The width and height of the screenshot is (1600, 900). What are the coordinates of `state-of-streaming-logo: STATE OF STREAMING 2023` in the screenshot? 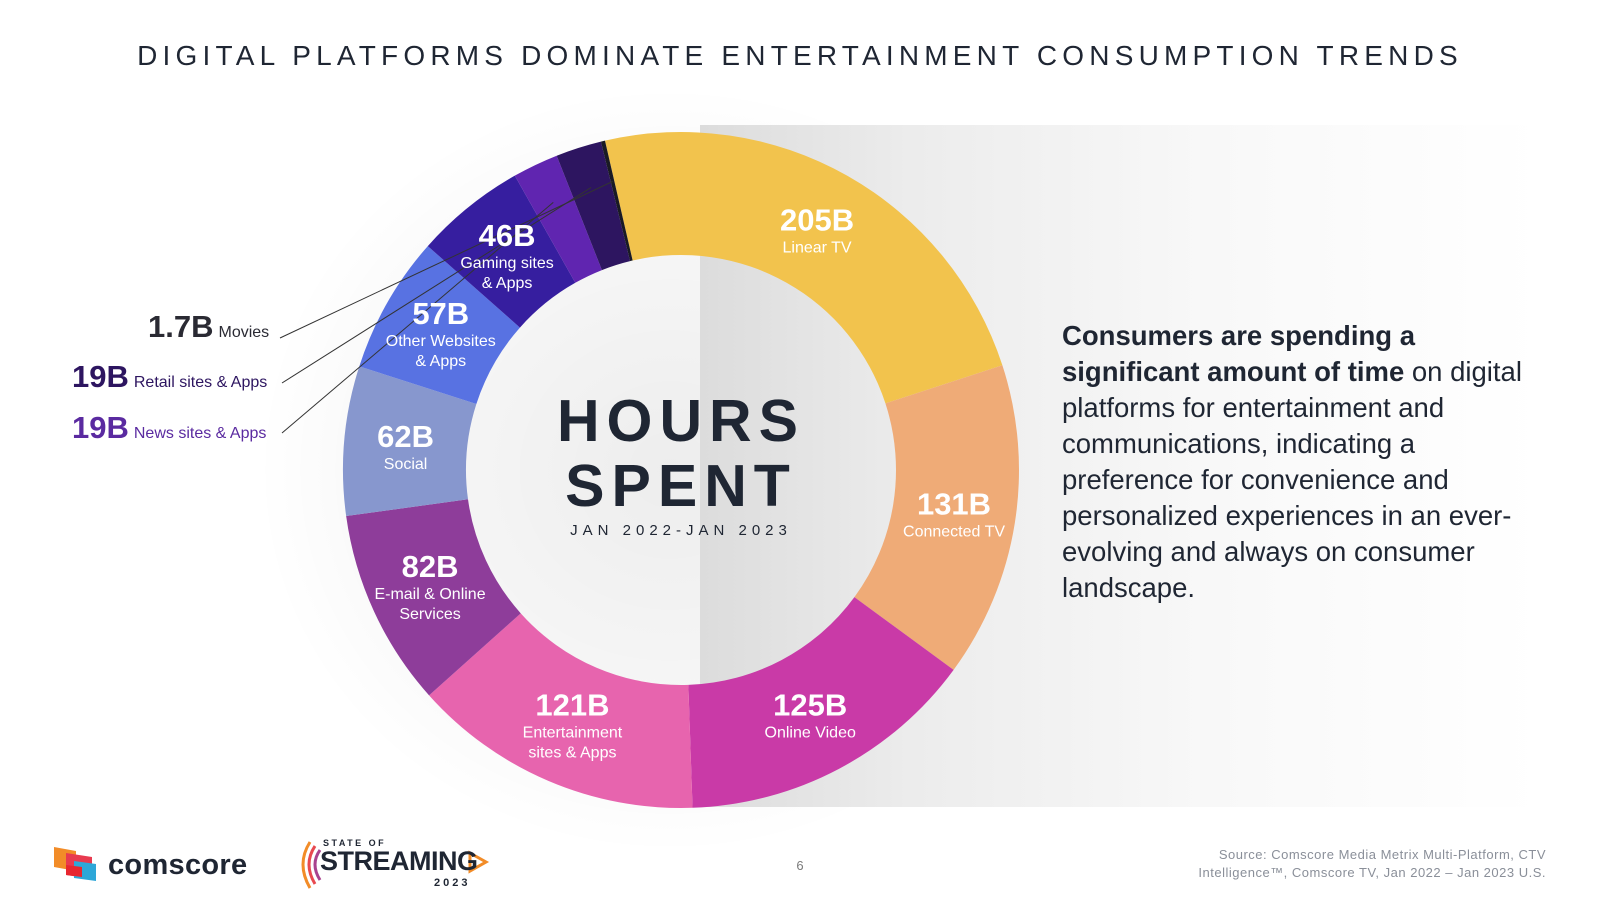 It's located at (399, 865).